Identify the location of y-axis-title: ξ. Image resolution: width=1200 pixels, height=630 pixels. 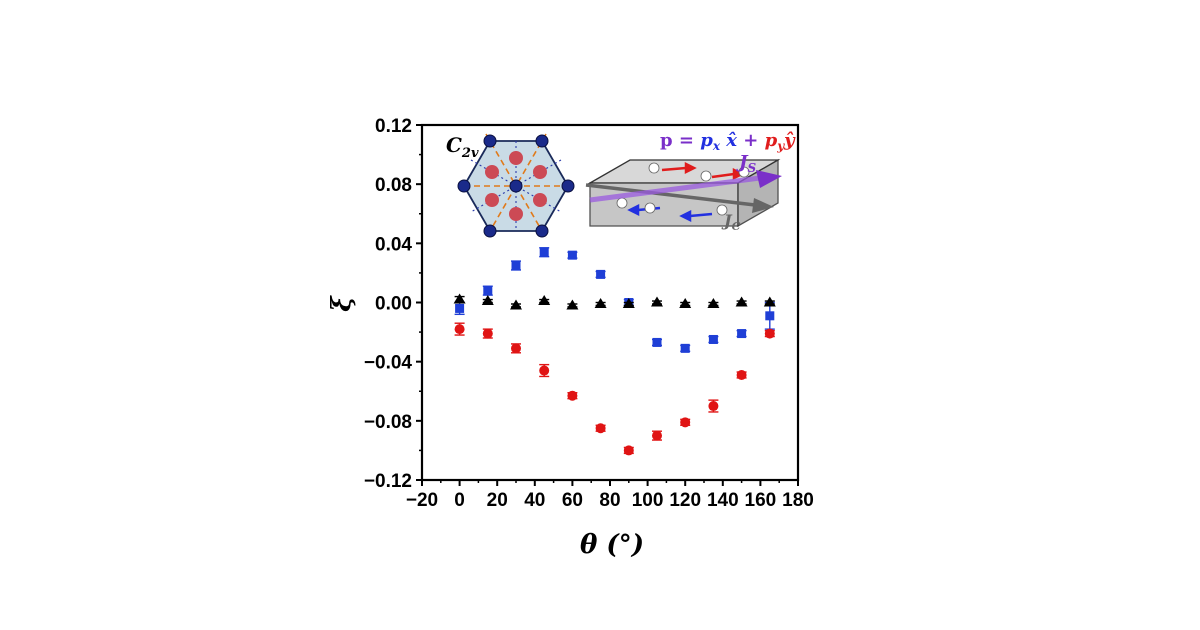
(342, 303).